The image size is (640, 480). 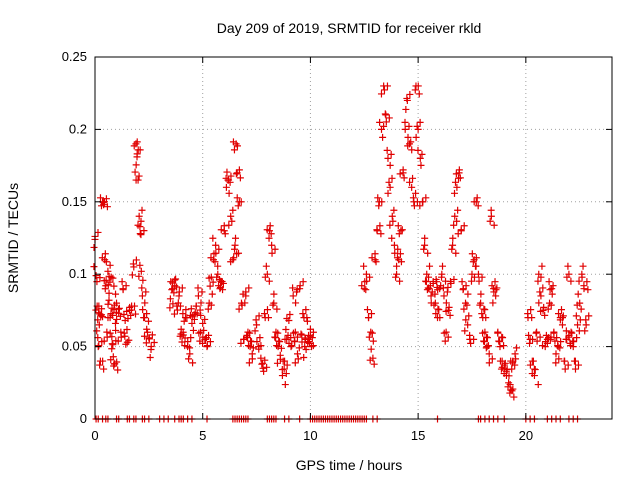 I want to click on y-tick-label: 0, so click(x=83, y=418).